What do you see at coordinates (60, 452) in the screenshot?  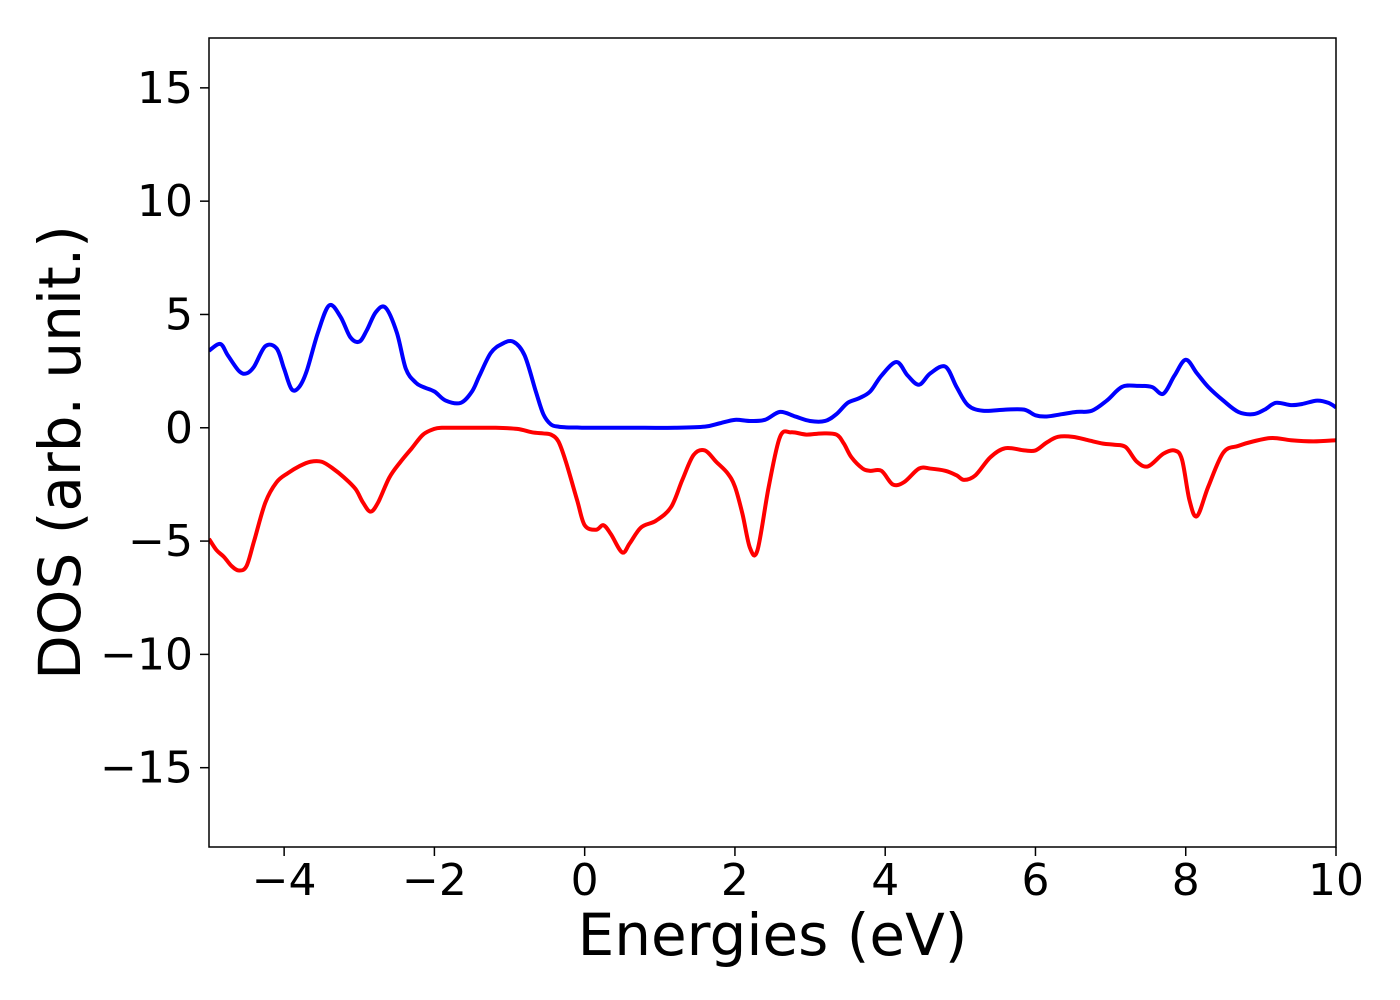 I see `y-axis-title: DOS (arb. unit.)` at bounding box center [60, 452].